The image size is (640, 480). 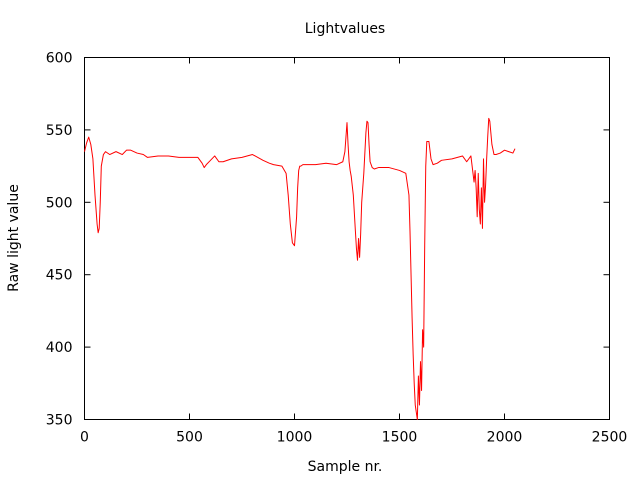 What do you see at coordinates (189, 438) in the screenshot?
I see `x-tick-label: 500` at bounding box center [189, 438].